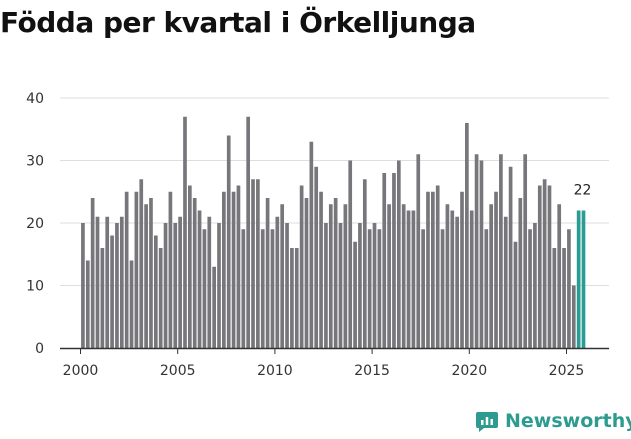  I want to click on data-labels: 22, so click(583, 191).